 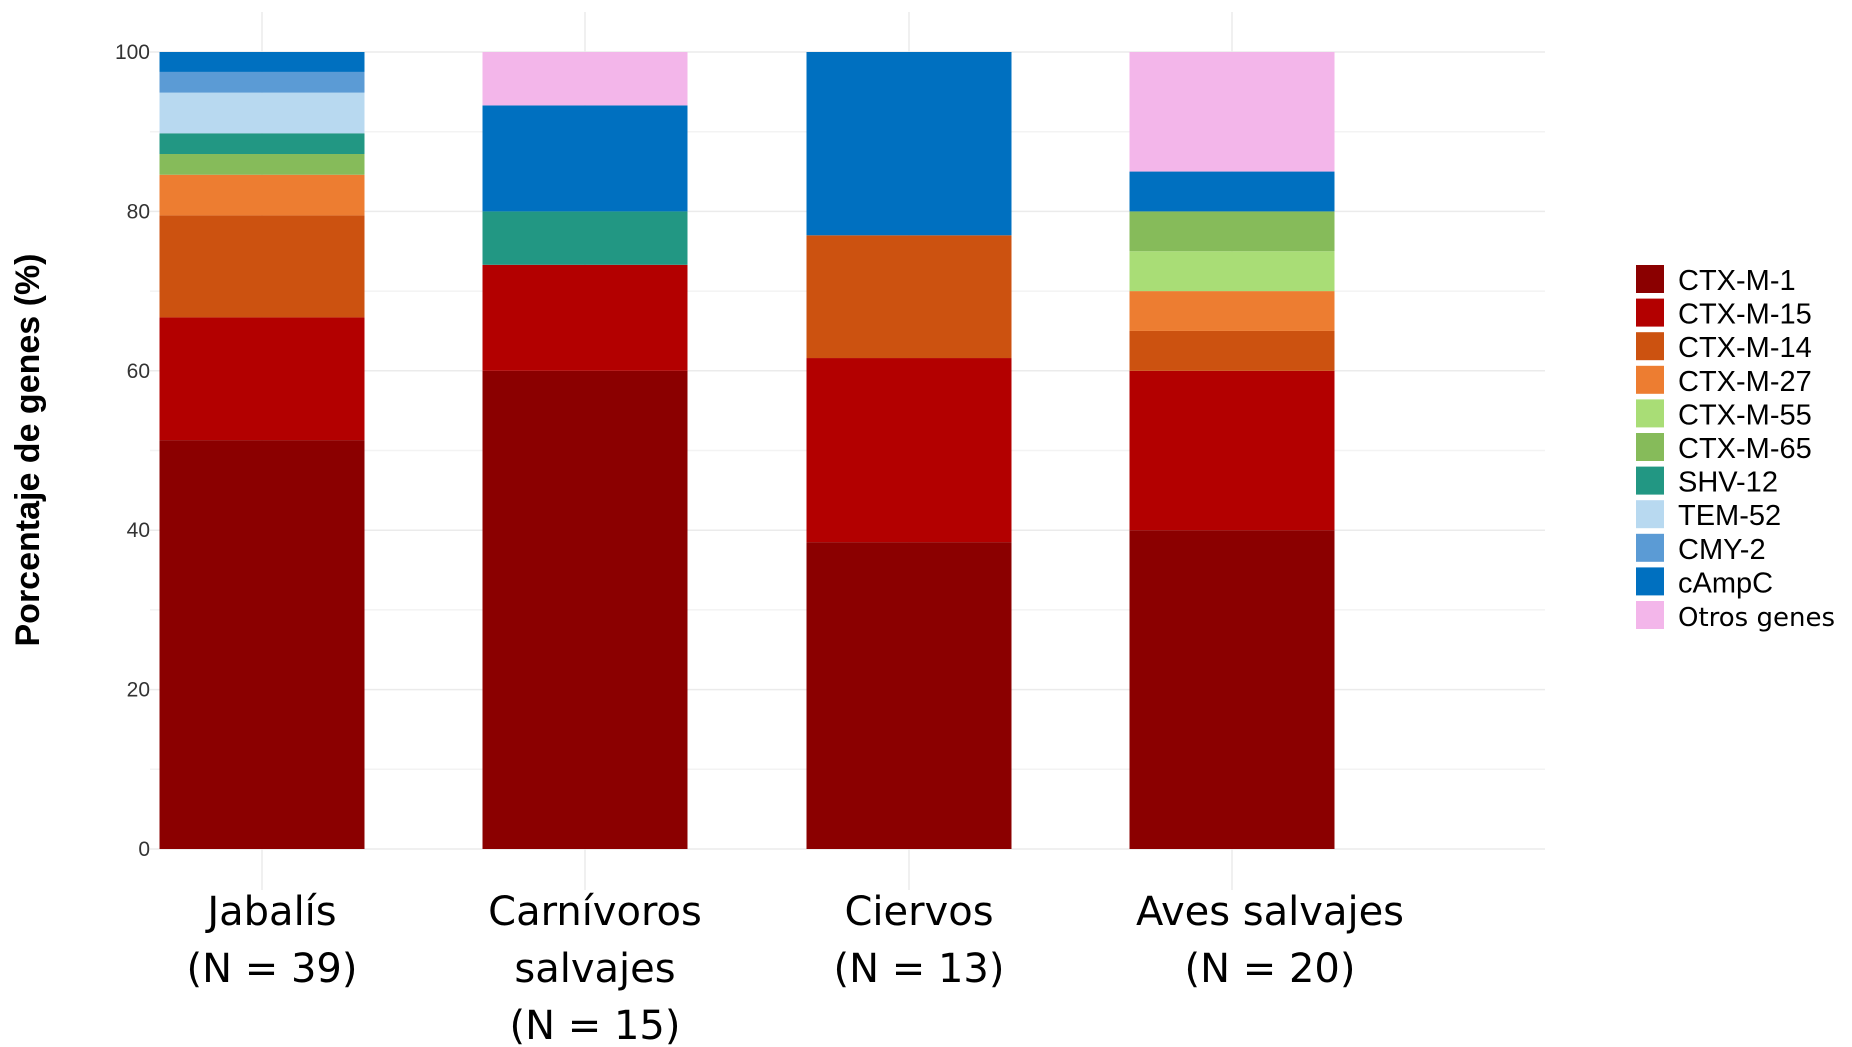 What do you see at coordinates (132, 52) in the screenshot?
I see `y-tick-label: 100` at bounding box center [132, 52].